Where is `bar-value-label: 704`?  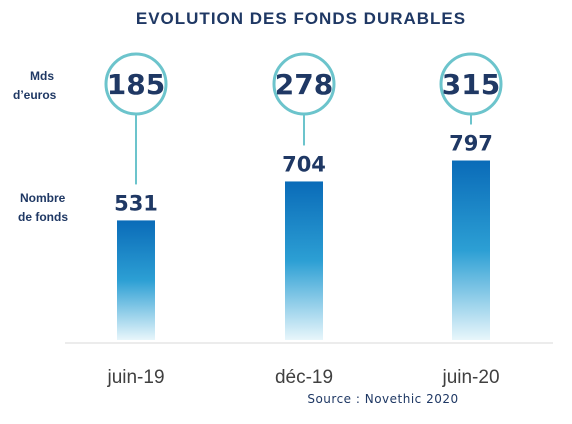
bar-value-label: 704 is located at coordinates (304, 164).